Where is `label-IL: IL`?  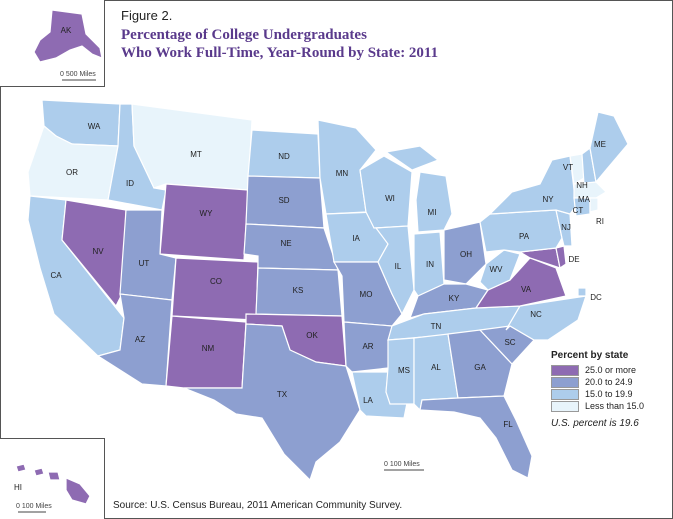 label-IL: IL is located at coordinates (398, 266).